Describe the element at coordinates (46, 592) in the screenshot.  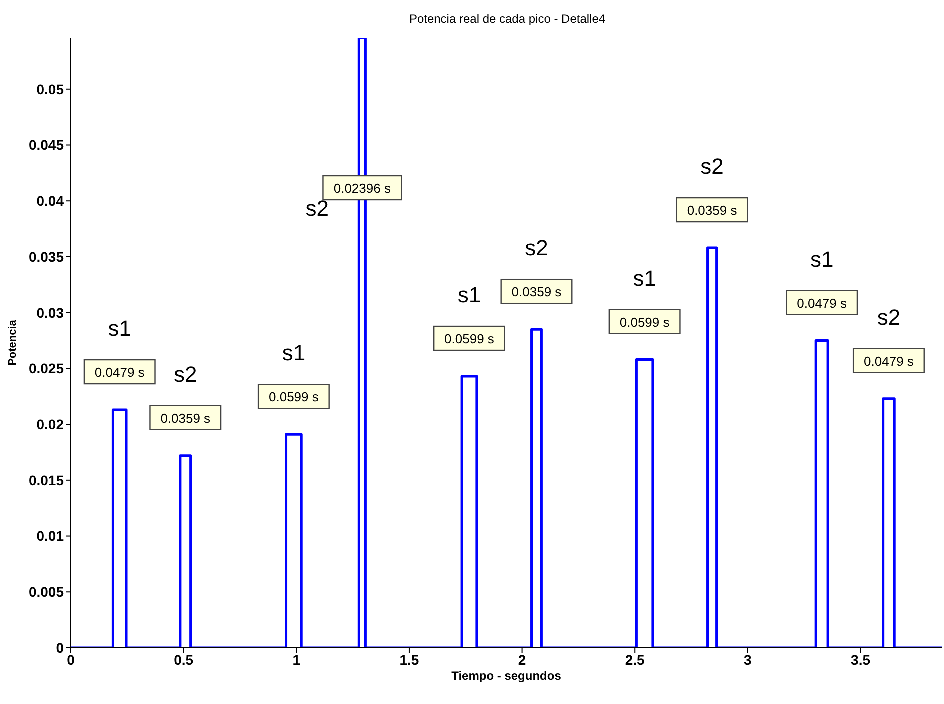
I see `y-tick-label: 0.005` at that location.